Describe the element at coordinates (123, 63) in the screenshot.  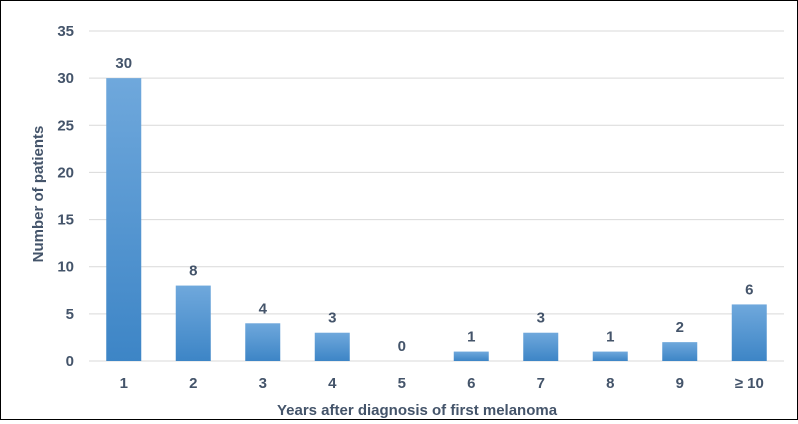
I see `data-label: 30` at that location.